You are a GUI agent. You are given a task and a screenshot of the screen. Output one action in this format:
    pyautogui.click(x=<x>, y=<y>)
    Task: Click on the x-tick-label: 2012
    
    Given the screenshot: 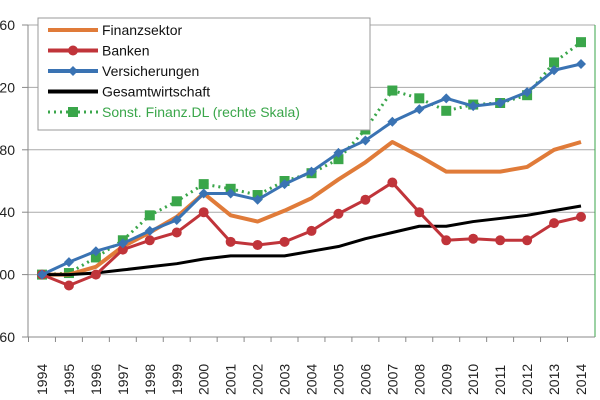 What is the action you would take?
    pyautogui.click(x=527, y=379)
    